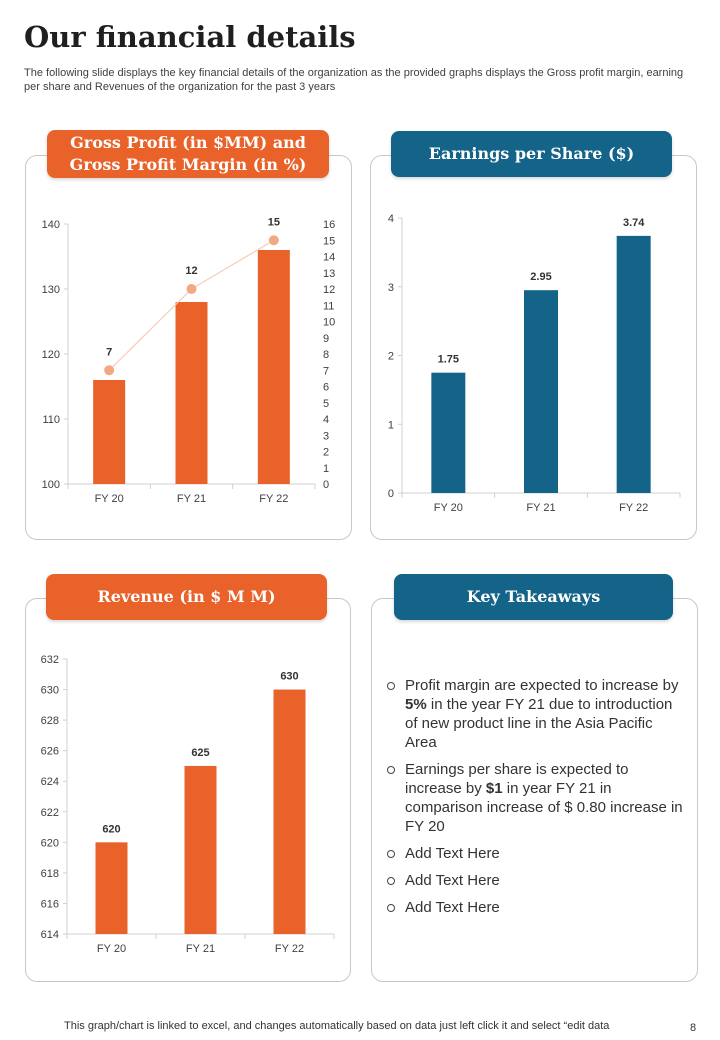 Image resolution: width=720 pixels, height=1040 pixels. Describe the element at coordinates (329, 225) in the screenshot. I see `y2-tick-label: 16` at that location.